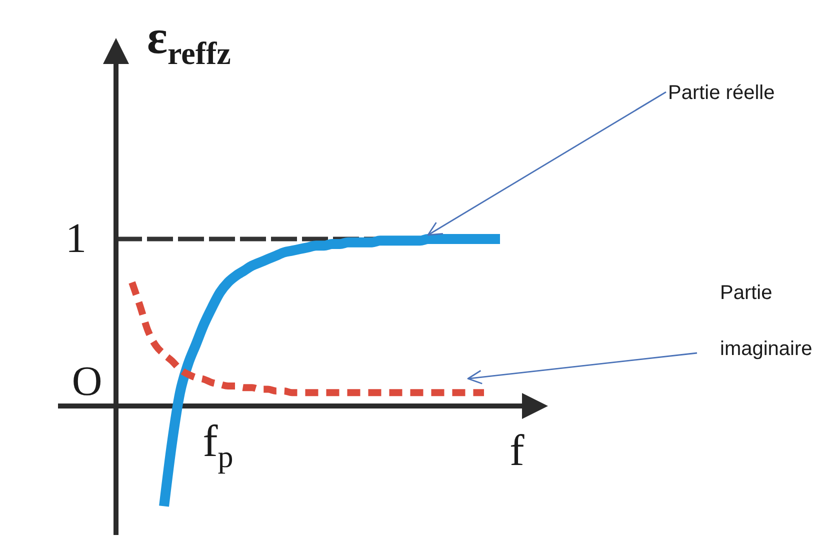  Describe the element at coordinates (87, 382) in the screenshot. I see `text: O` at that location.